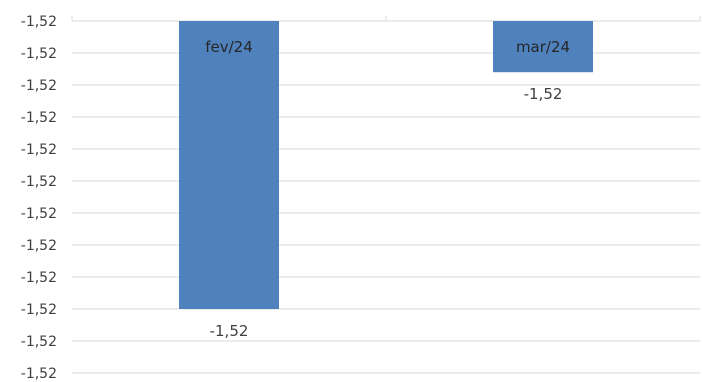 The height and width of the screenshot is (382, 702). I want to click on category-label: fev/24, so click(229, 47).